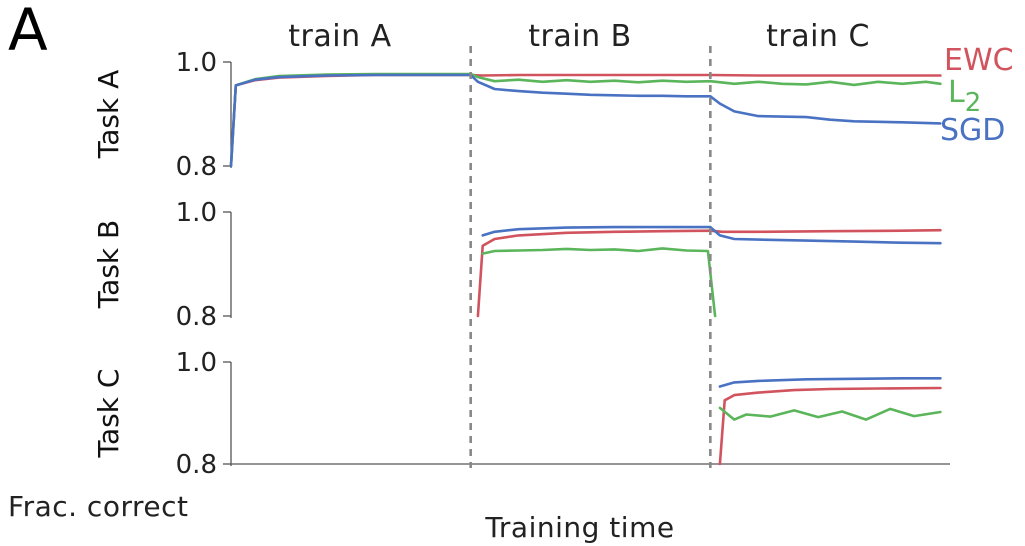 The image size is (1025, 546). I want to click on task-label: Task A, so click(108, 114).